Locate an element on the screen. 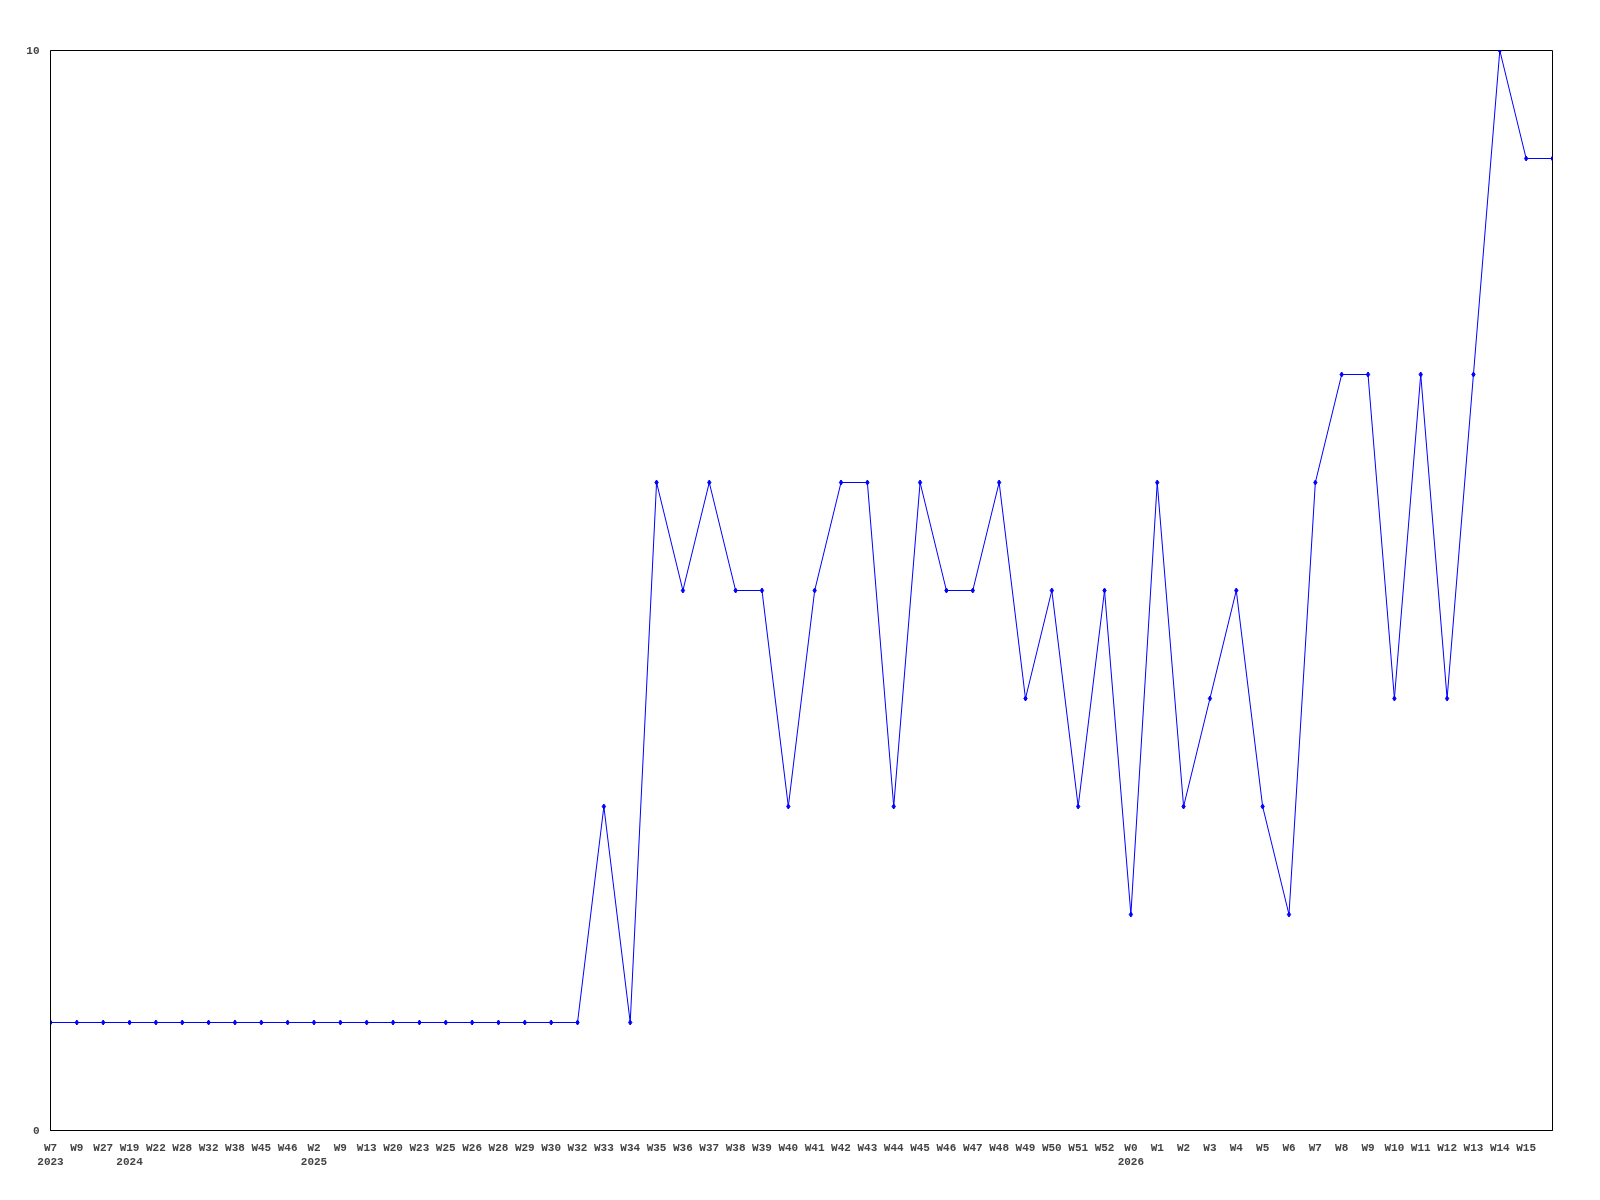  x-tick-label: W15 is located at coordinates (1526, 1147).